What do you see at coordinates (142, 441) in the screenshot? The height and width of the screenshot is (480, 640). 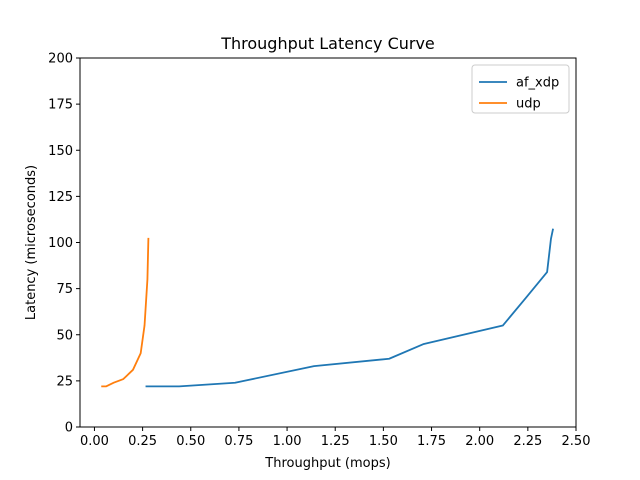 I see `x-tick-label: 0.25` at bounding box center [142, 441].